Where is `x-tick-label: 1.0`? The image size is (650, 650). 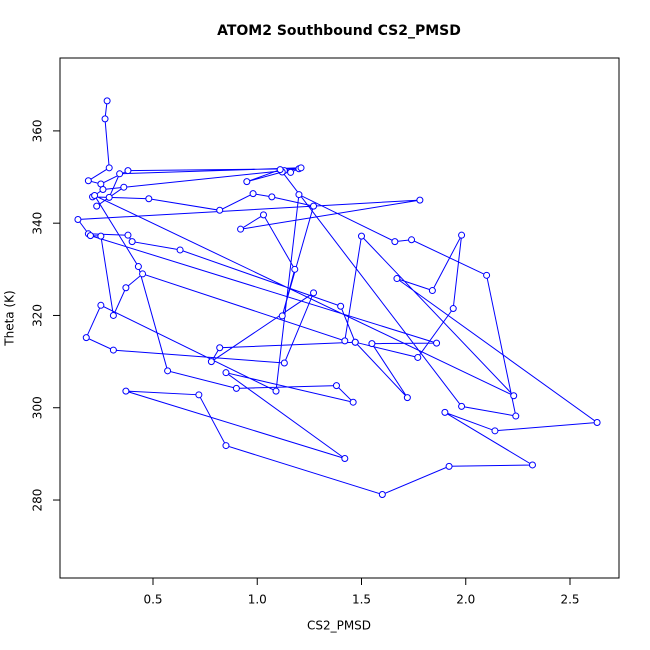 x-tick-label: 1.0 is located at coordinates (257, 600).